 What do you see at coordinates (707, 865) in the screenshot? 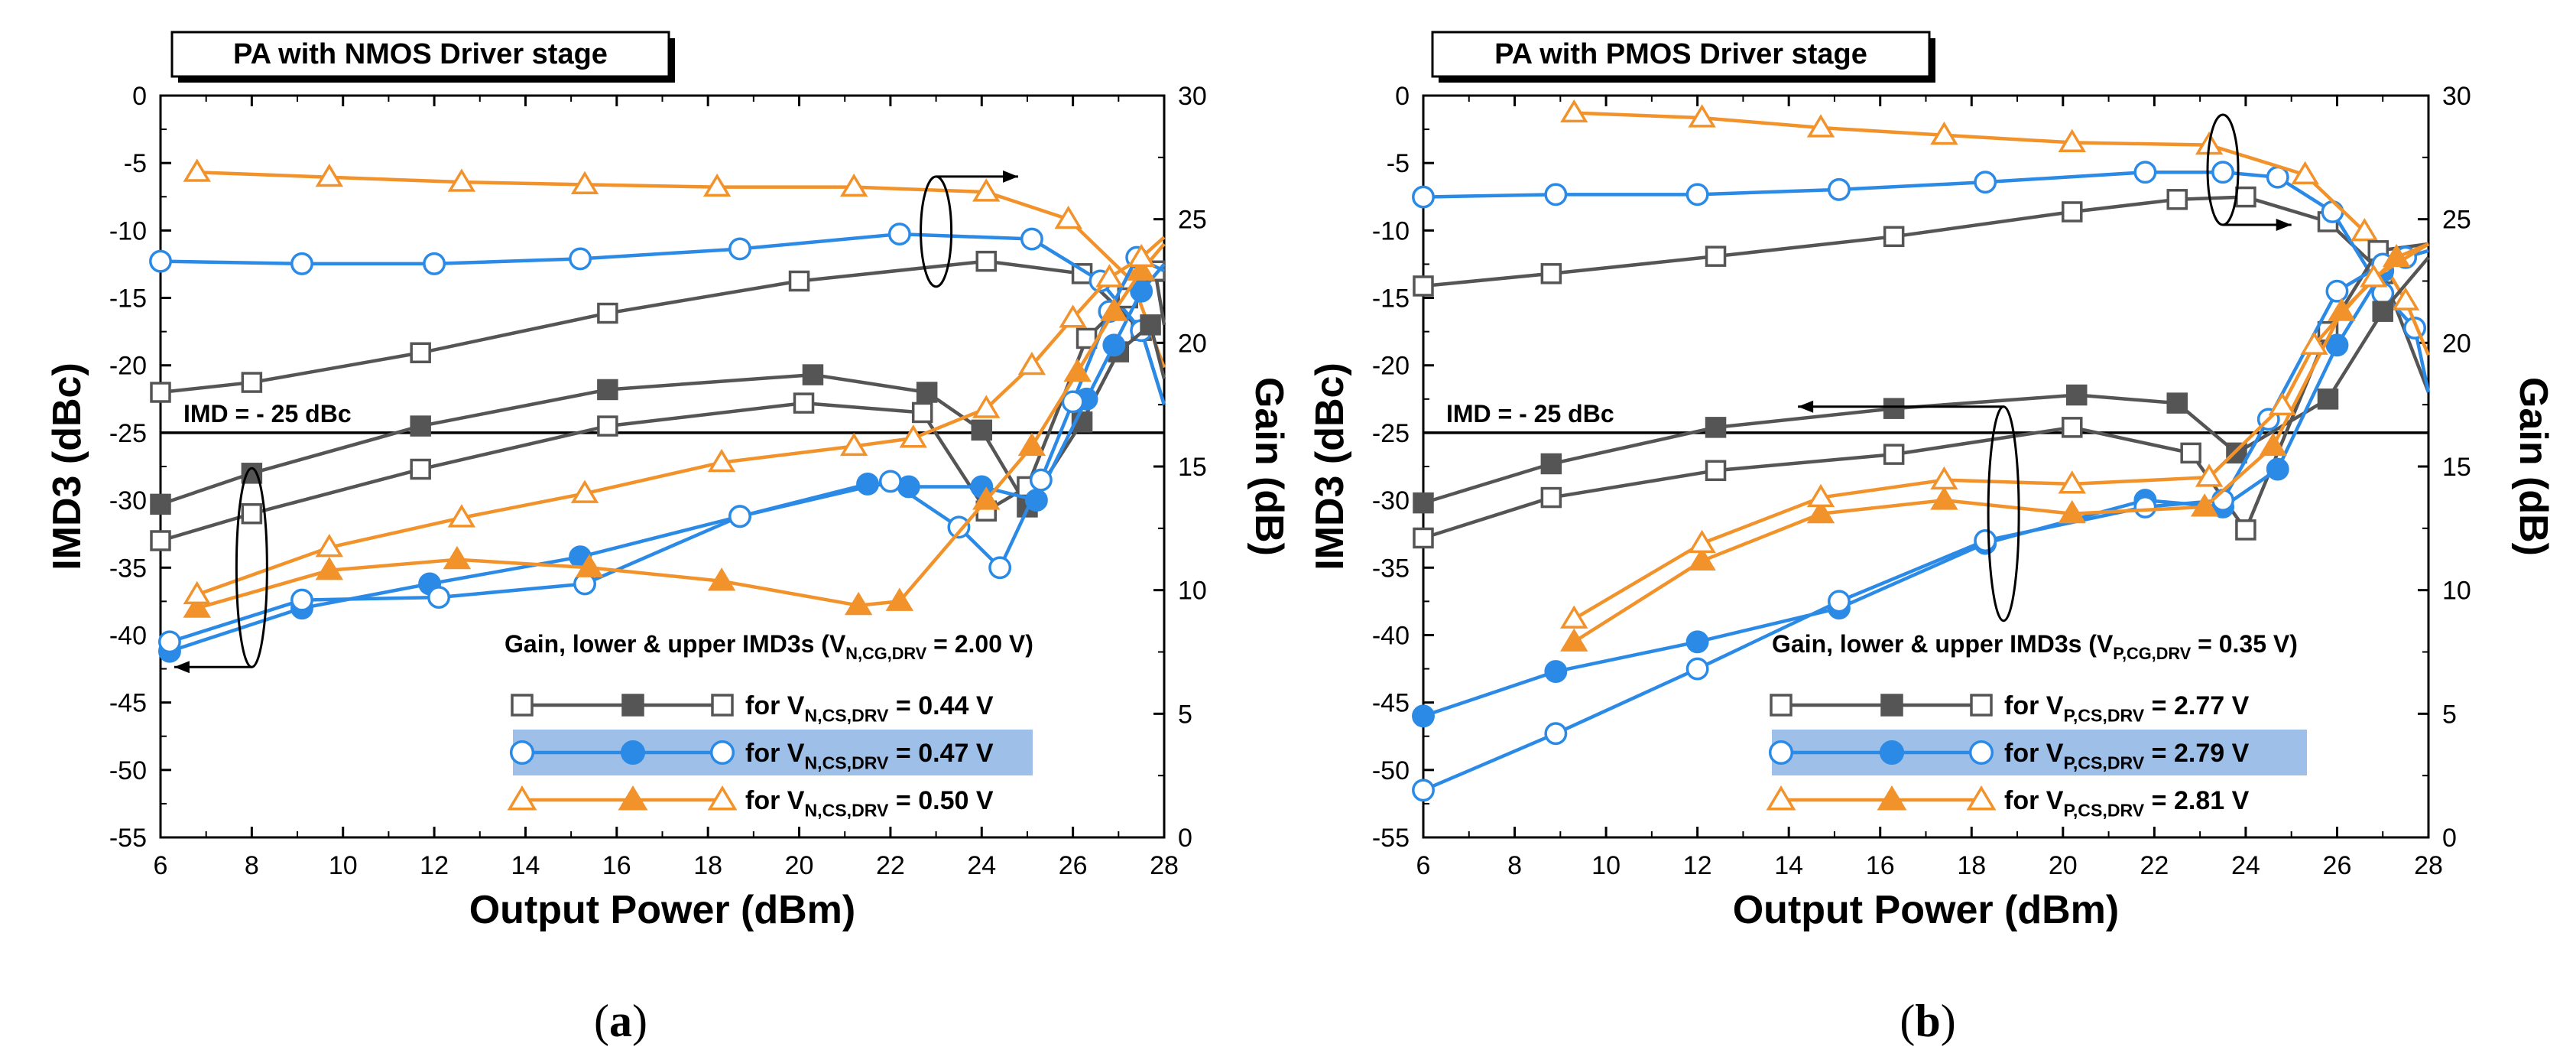
I see `x-tick-label: 18` at bounding box center [707, 865].